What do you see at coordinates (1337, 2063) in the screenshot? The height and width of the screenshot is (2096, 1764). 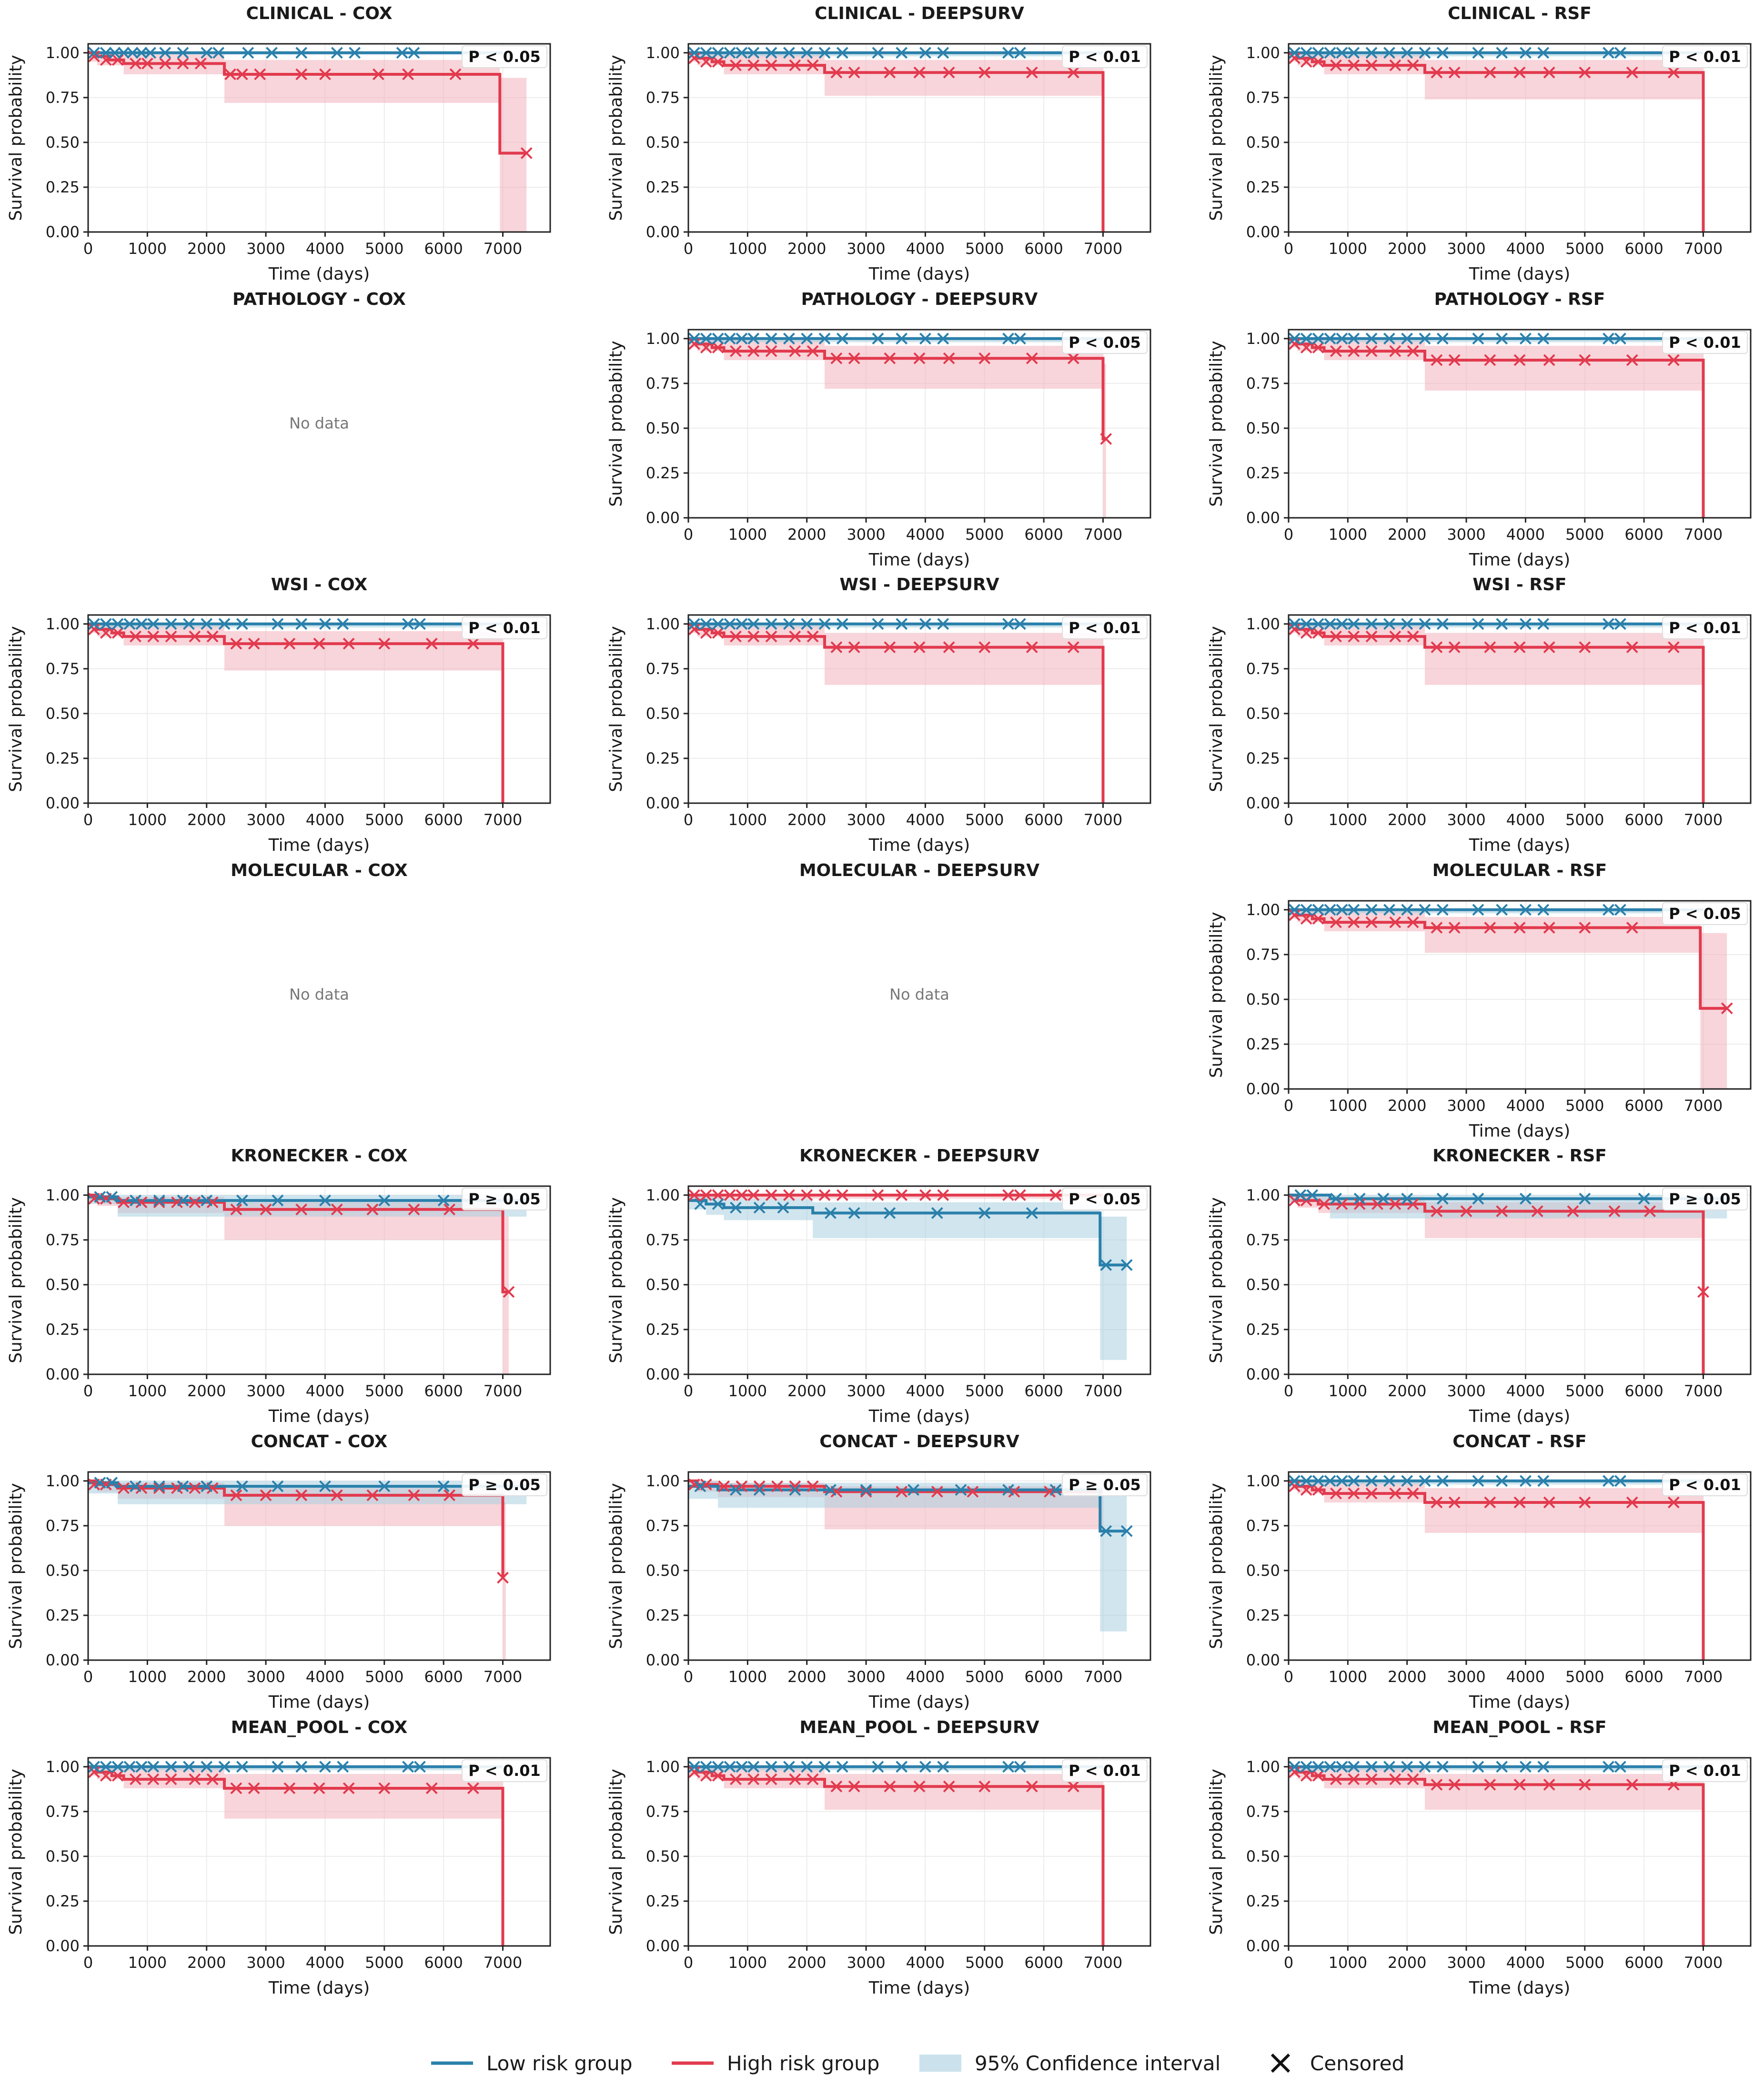 I see `legend-item-censored: Censored` at bounding box center [1337, 2063].